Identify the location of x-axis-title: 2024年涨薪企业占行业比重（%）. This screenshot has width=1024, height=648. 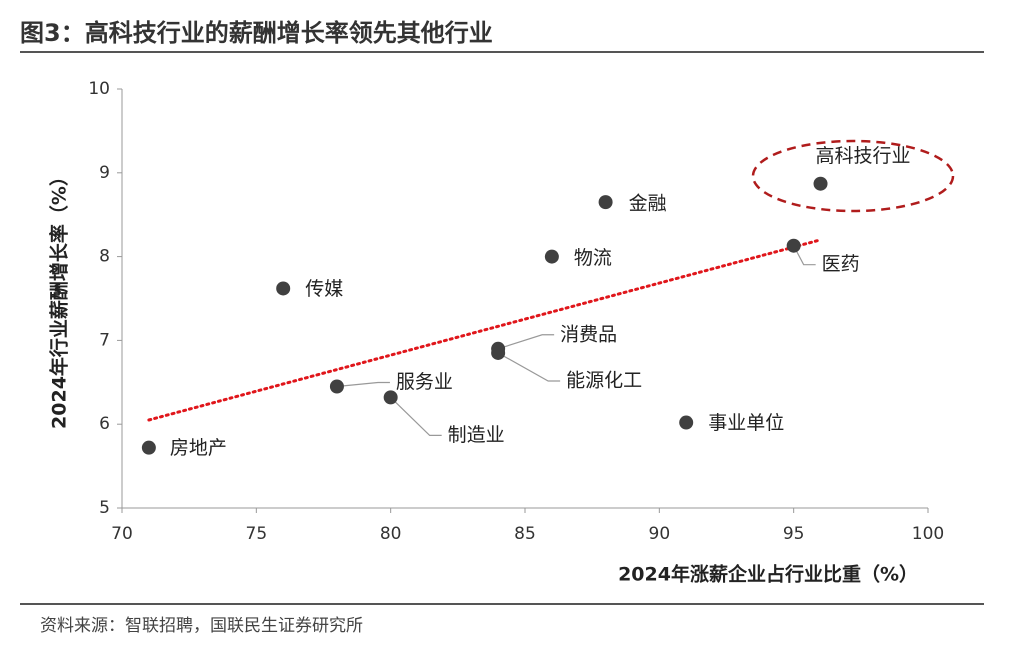
(768, 574).